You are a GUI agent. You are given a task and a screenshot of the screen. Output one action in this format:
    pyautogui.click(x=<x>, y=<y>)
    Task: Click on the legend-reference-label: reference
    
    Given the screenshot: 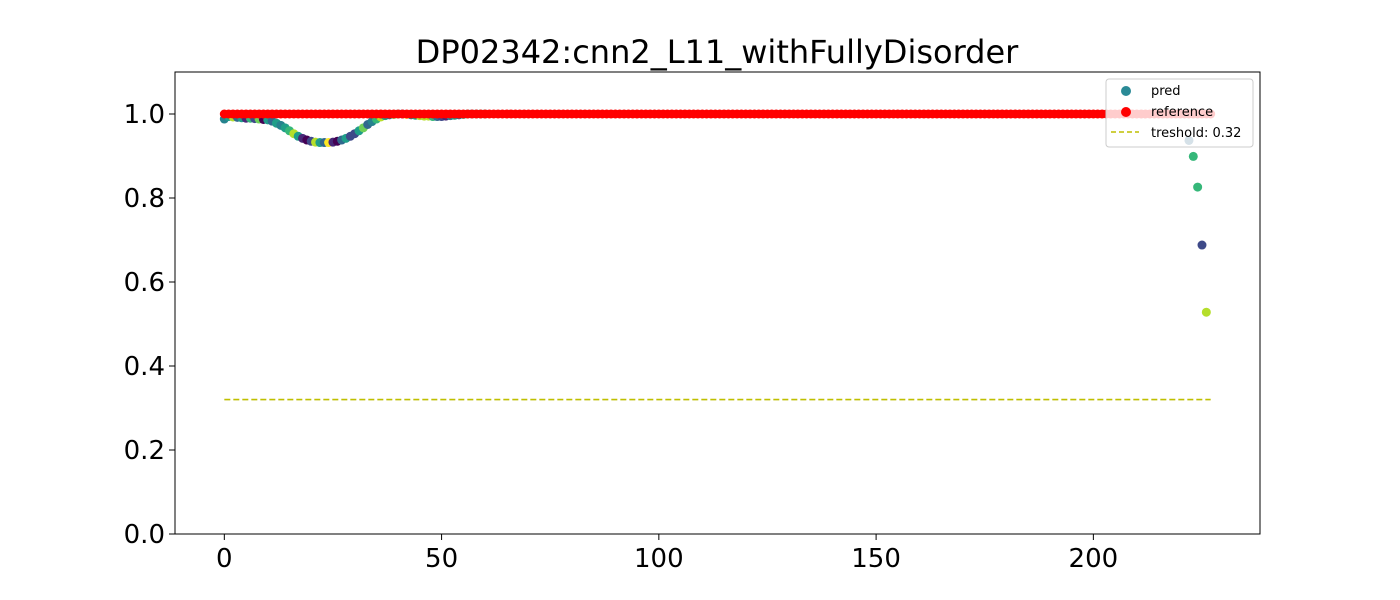 What is the action you would take?
    pyautogui.click(x=1182, y=112)
    